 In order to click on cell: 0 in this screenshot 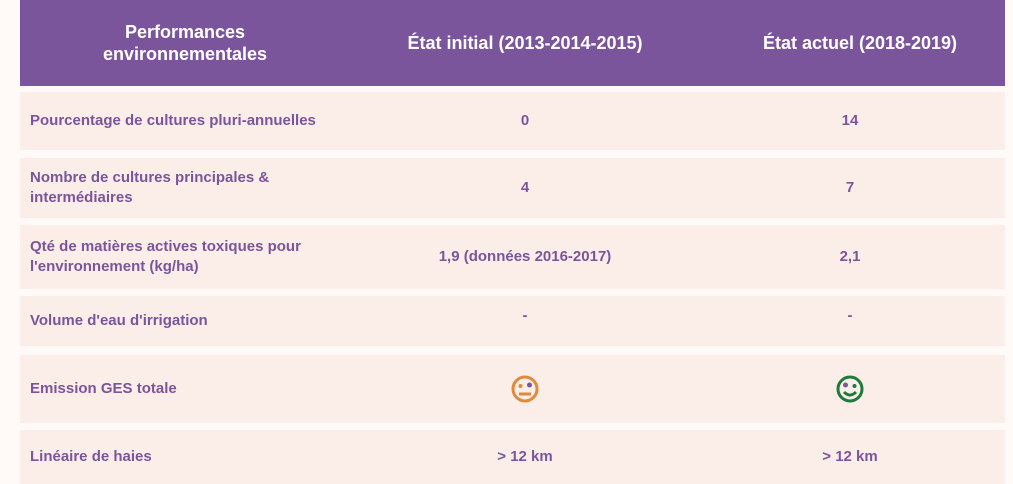, I will do `click(525, 120)`.